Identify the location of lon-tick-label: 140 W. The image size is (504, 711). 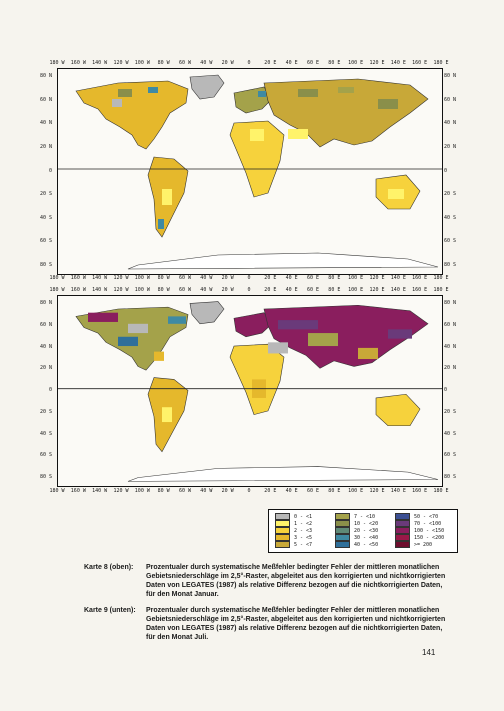
(100, 491).